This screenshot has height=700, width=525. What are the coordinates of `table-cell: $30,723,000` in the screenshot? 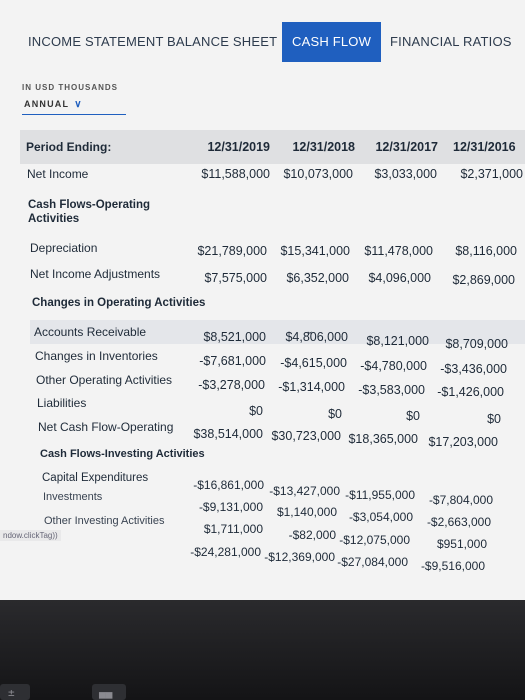 It's located at (306, 436).